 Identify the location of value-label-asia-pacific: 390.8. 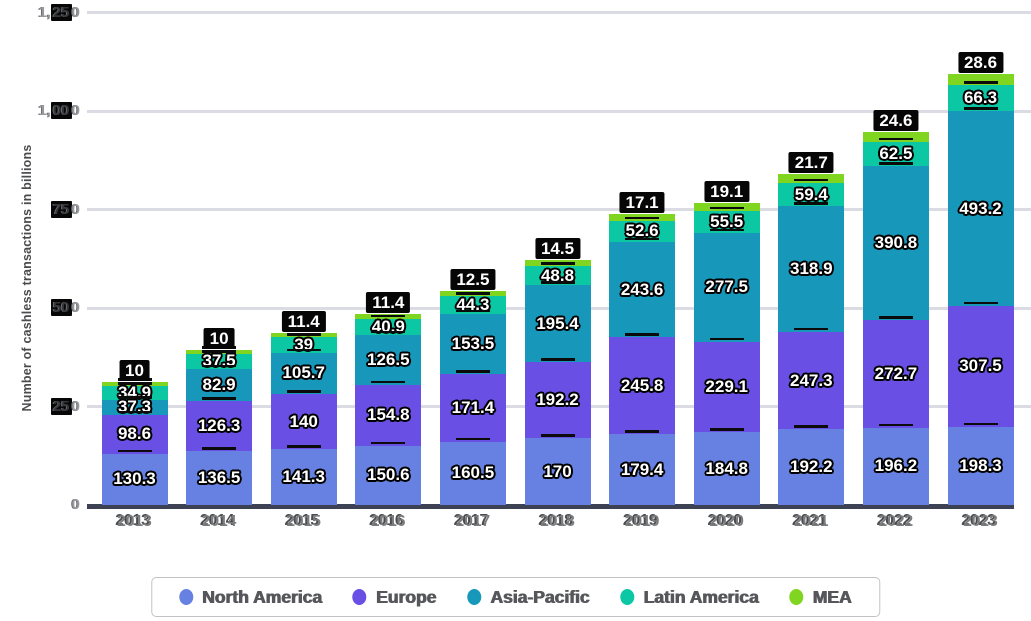
(896, 243).